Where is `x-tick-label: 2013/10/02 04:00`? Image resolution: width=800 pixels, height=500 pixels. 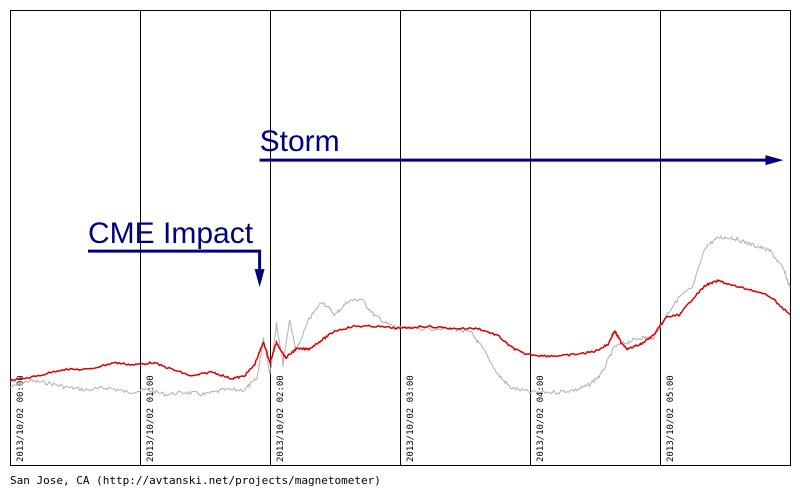
x-tick-label: 2013/10/02 04:00 is located at coordinates (541, 418).